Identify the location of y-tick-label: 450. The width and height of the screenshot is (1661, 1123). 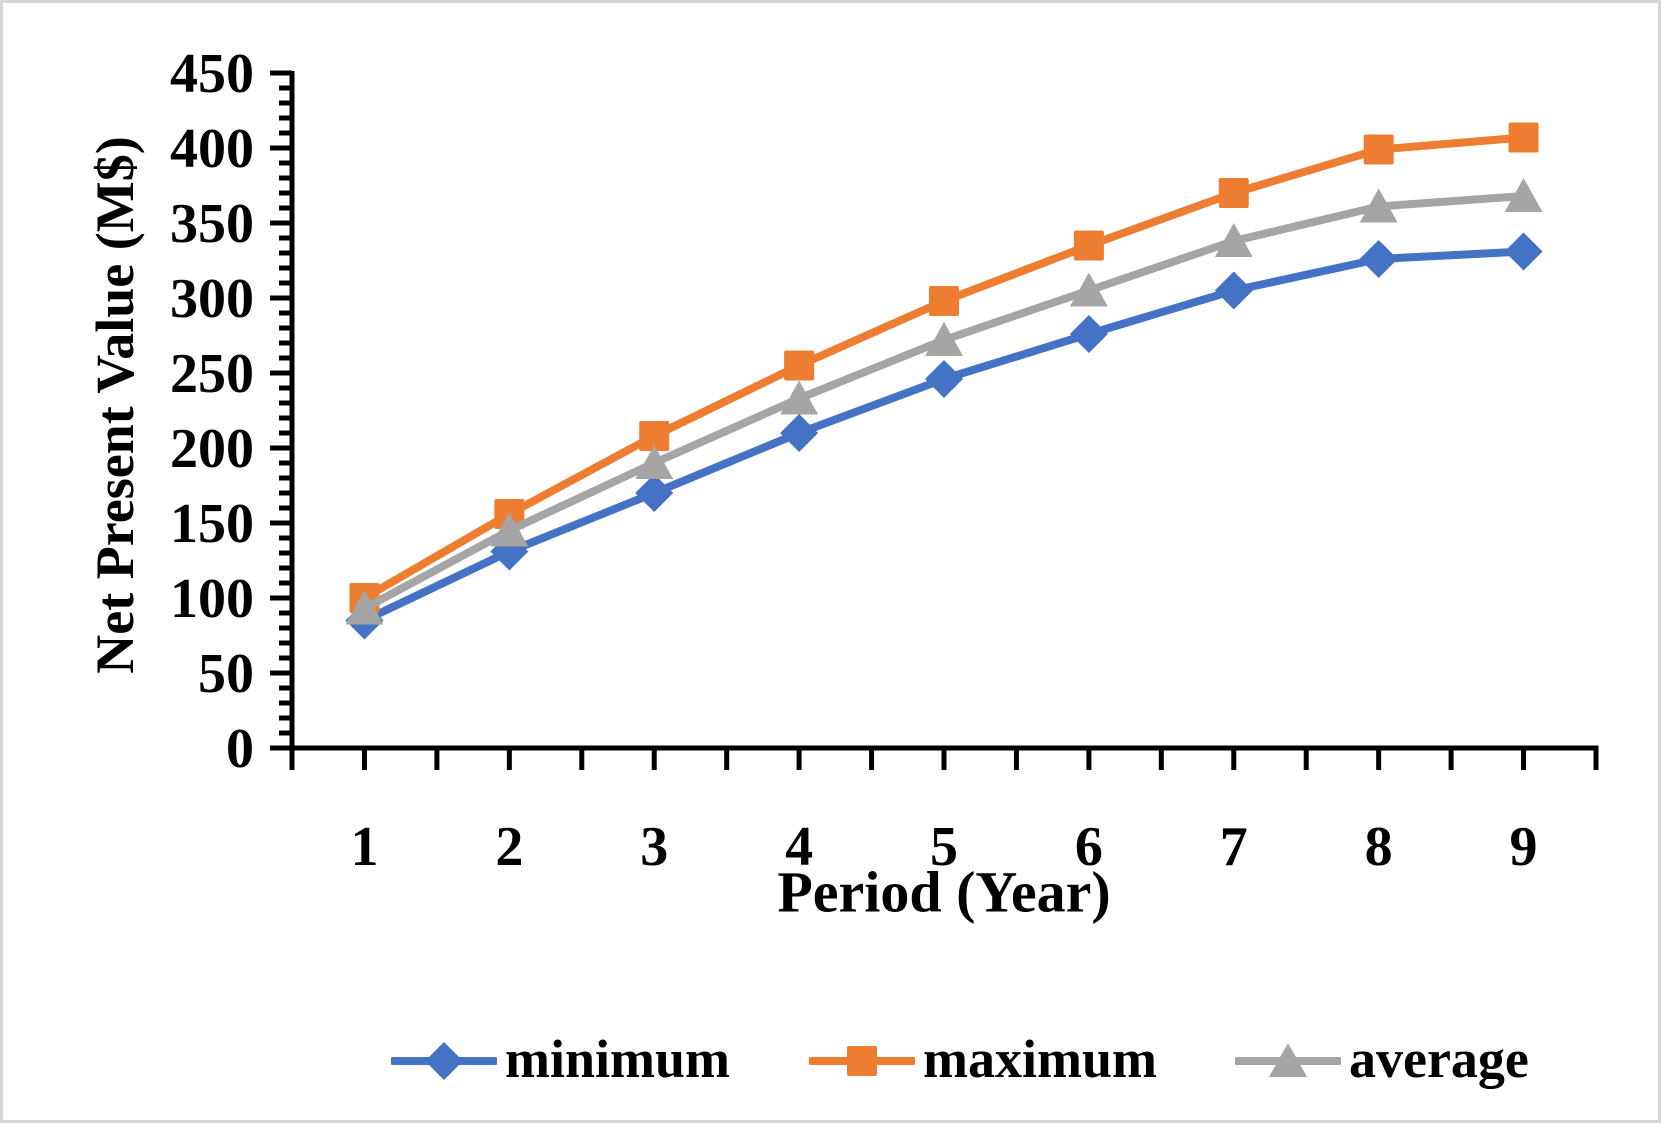
(212, 74).